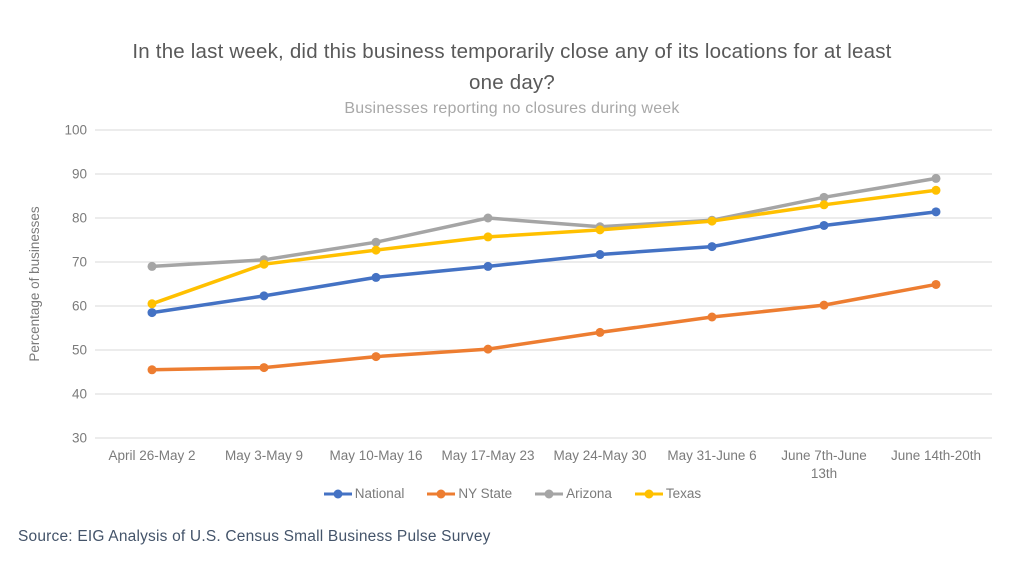  What do you see at coordinates (599, 455) in the screenshot?
I see `x-tick-label-4: May 24-May 30` at bounding box center [599, 455].